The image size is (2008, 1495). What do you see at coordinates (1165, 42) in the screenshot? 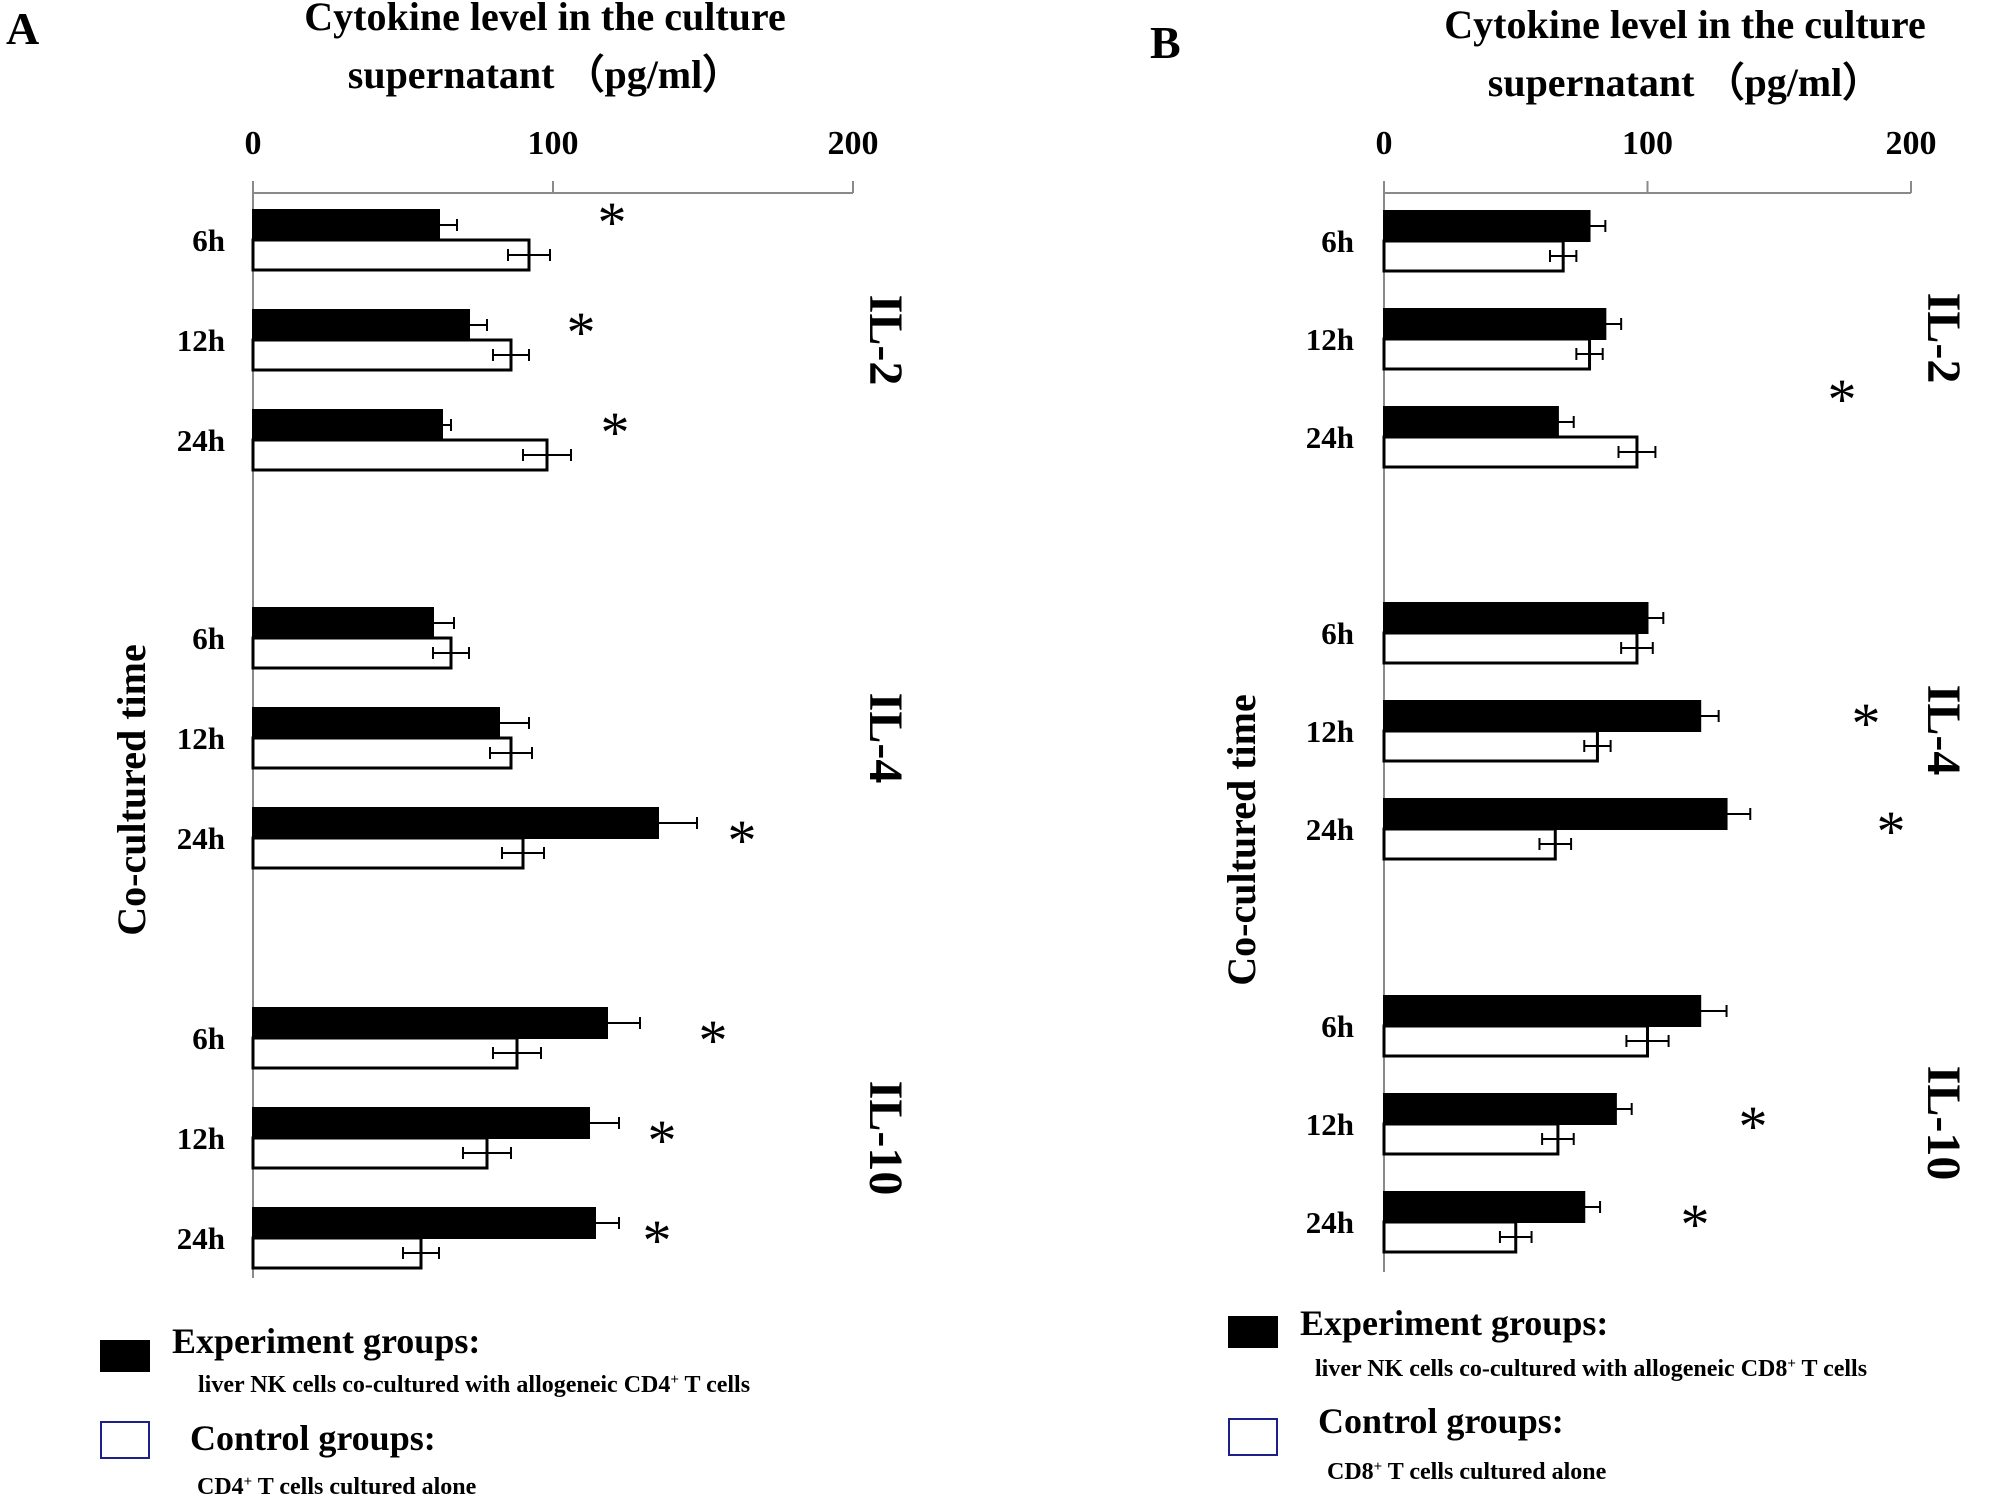
I see `panel-letter: B` at bounding box center [1165, 42].